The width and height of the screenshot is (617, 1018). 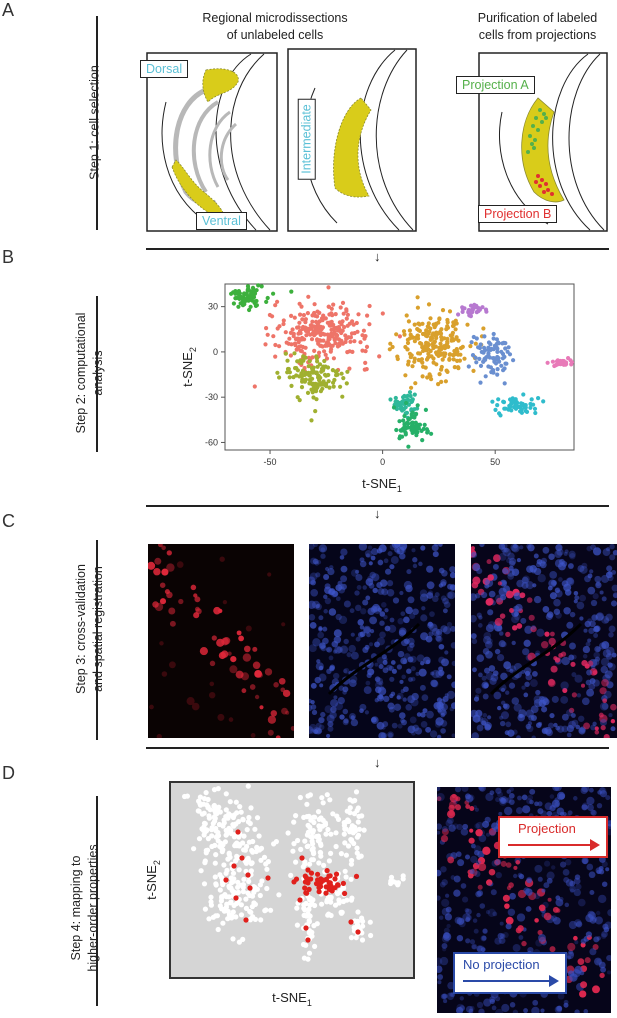 I want to click on y-axis-label: t-SNE2, so click(x=189, y=367).